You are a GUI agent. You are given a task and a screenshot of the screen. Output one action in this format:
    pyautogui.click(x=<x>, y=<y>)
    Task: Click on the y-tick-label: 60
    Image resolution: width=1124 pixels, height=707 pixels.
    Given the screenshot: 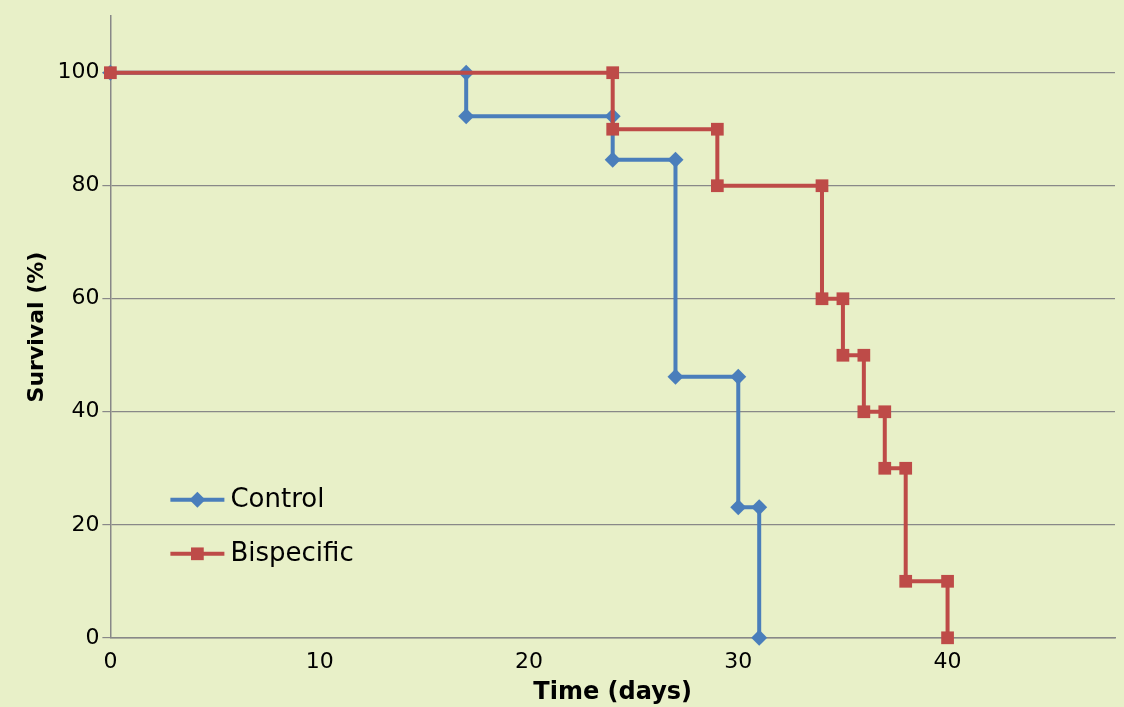 What is the action you would take?
    pyautogui.click(x=85, y=297)
    